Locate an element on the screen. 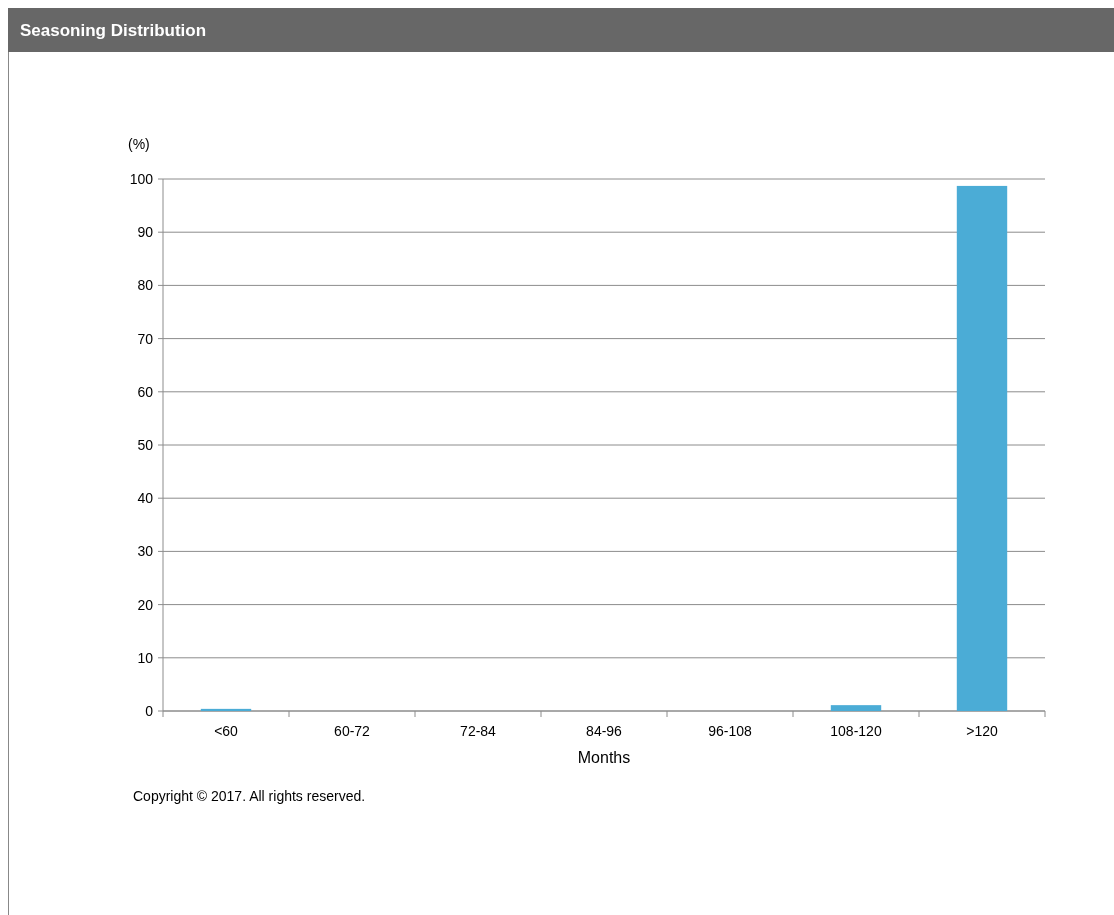 The height and width of the screenshot is (915, 1114). y-tick-label: 60 is located at coordinates (145, 391).